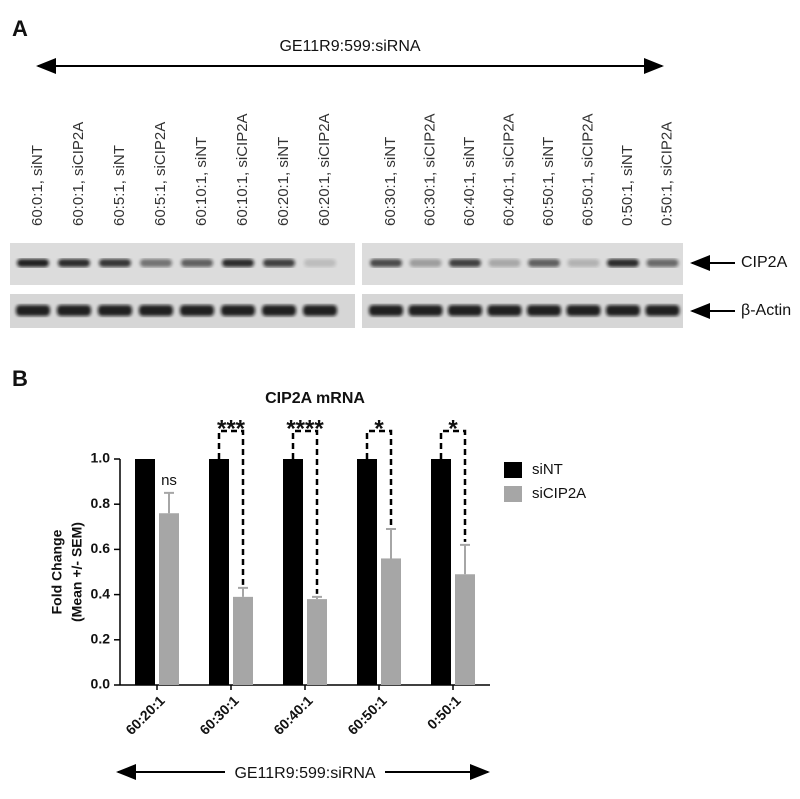 The height and width of the screenshot is (799, 800). Describe the element at coordinates (305, 428) in the screenshot. I see `significance: ****` at that location.